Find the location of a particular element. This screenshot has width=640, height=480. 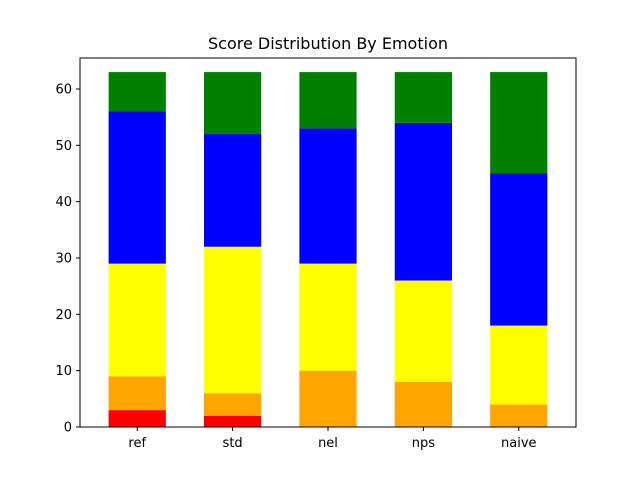

y-tick-label-30: 30 is located at coordinates (63, 258).